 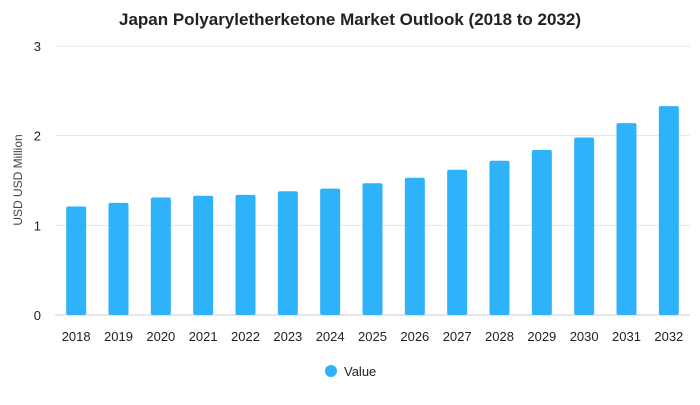 What do you see at coordinates (76, 336) in the screenshot?
I see `x-tick-label: 2018` at bounding box center [76, 336].